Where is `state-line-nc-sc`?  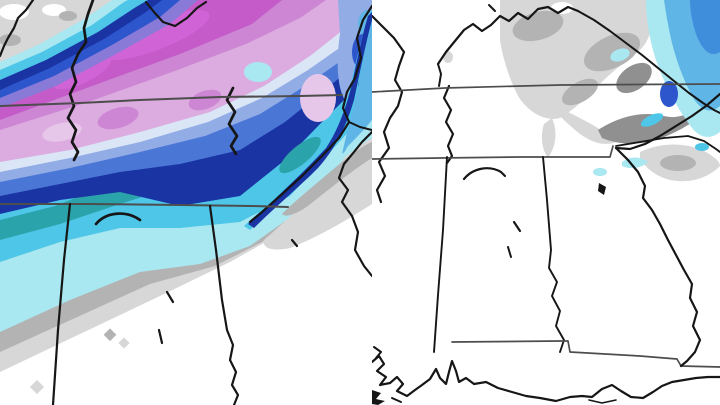
state-line-nc-sc is located at coordinates (667, 144).